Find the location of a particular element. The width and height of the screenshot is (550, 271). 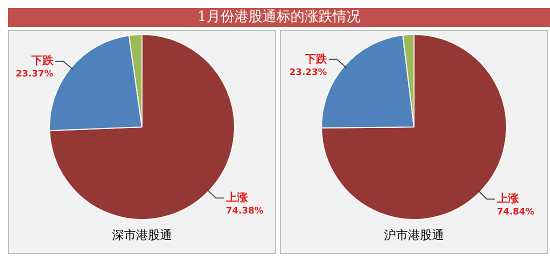

data-label: 74.38% is located at coordinates (245, 211).